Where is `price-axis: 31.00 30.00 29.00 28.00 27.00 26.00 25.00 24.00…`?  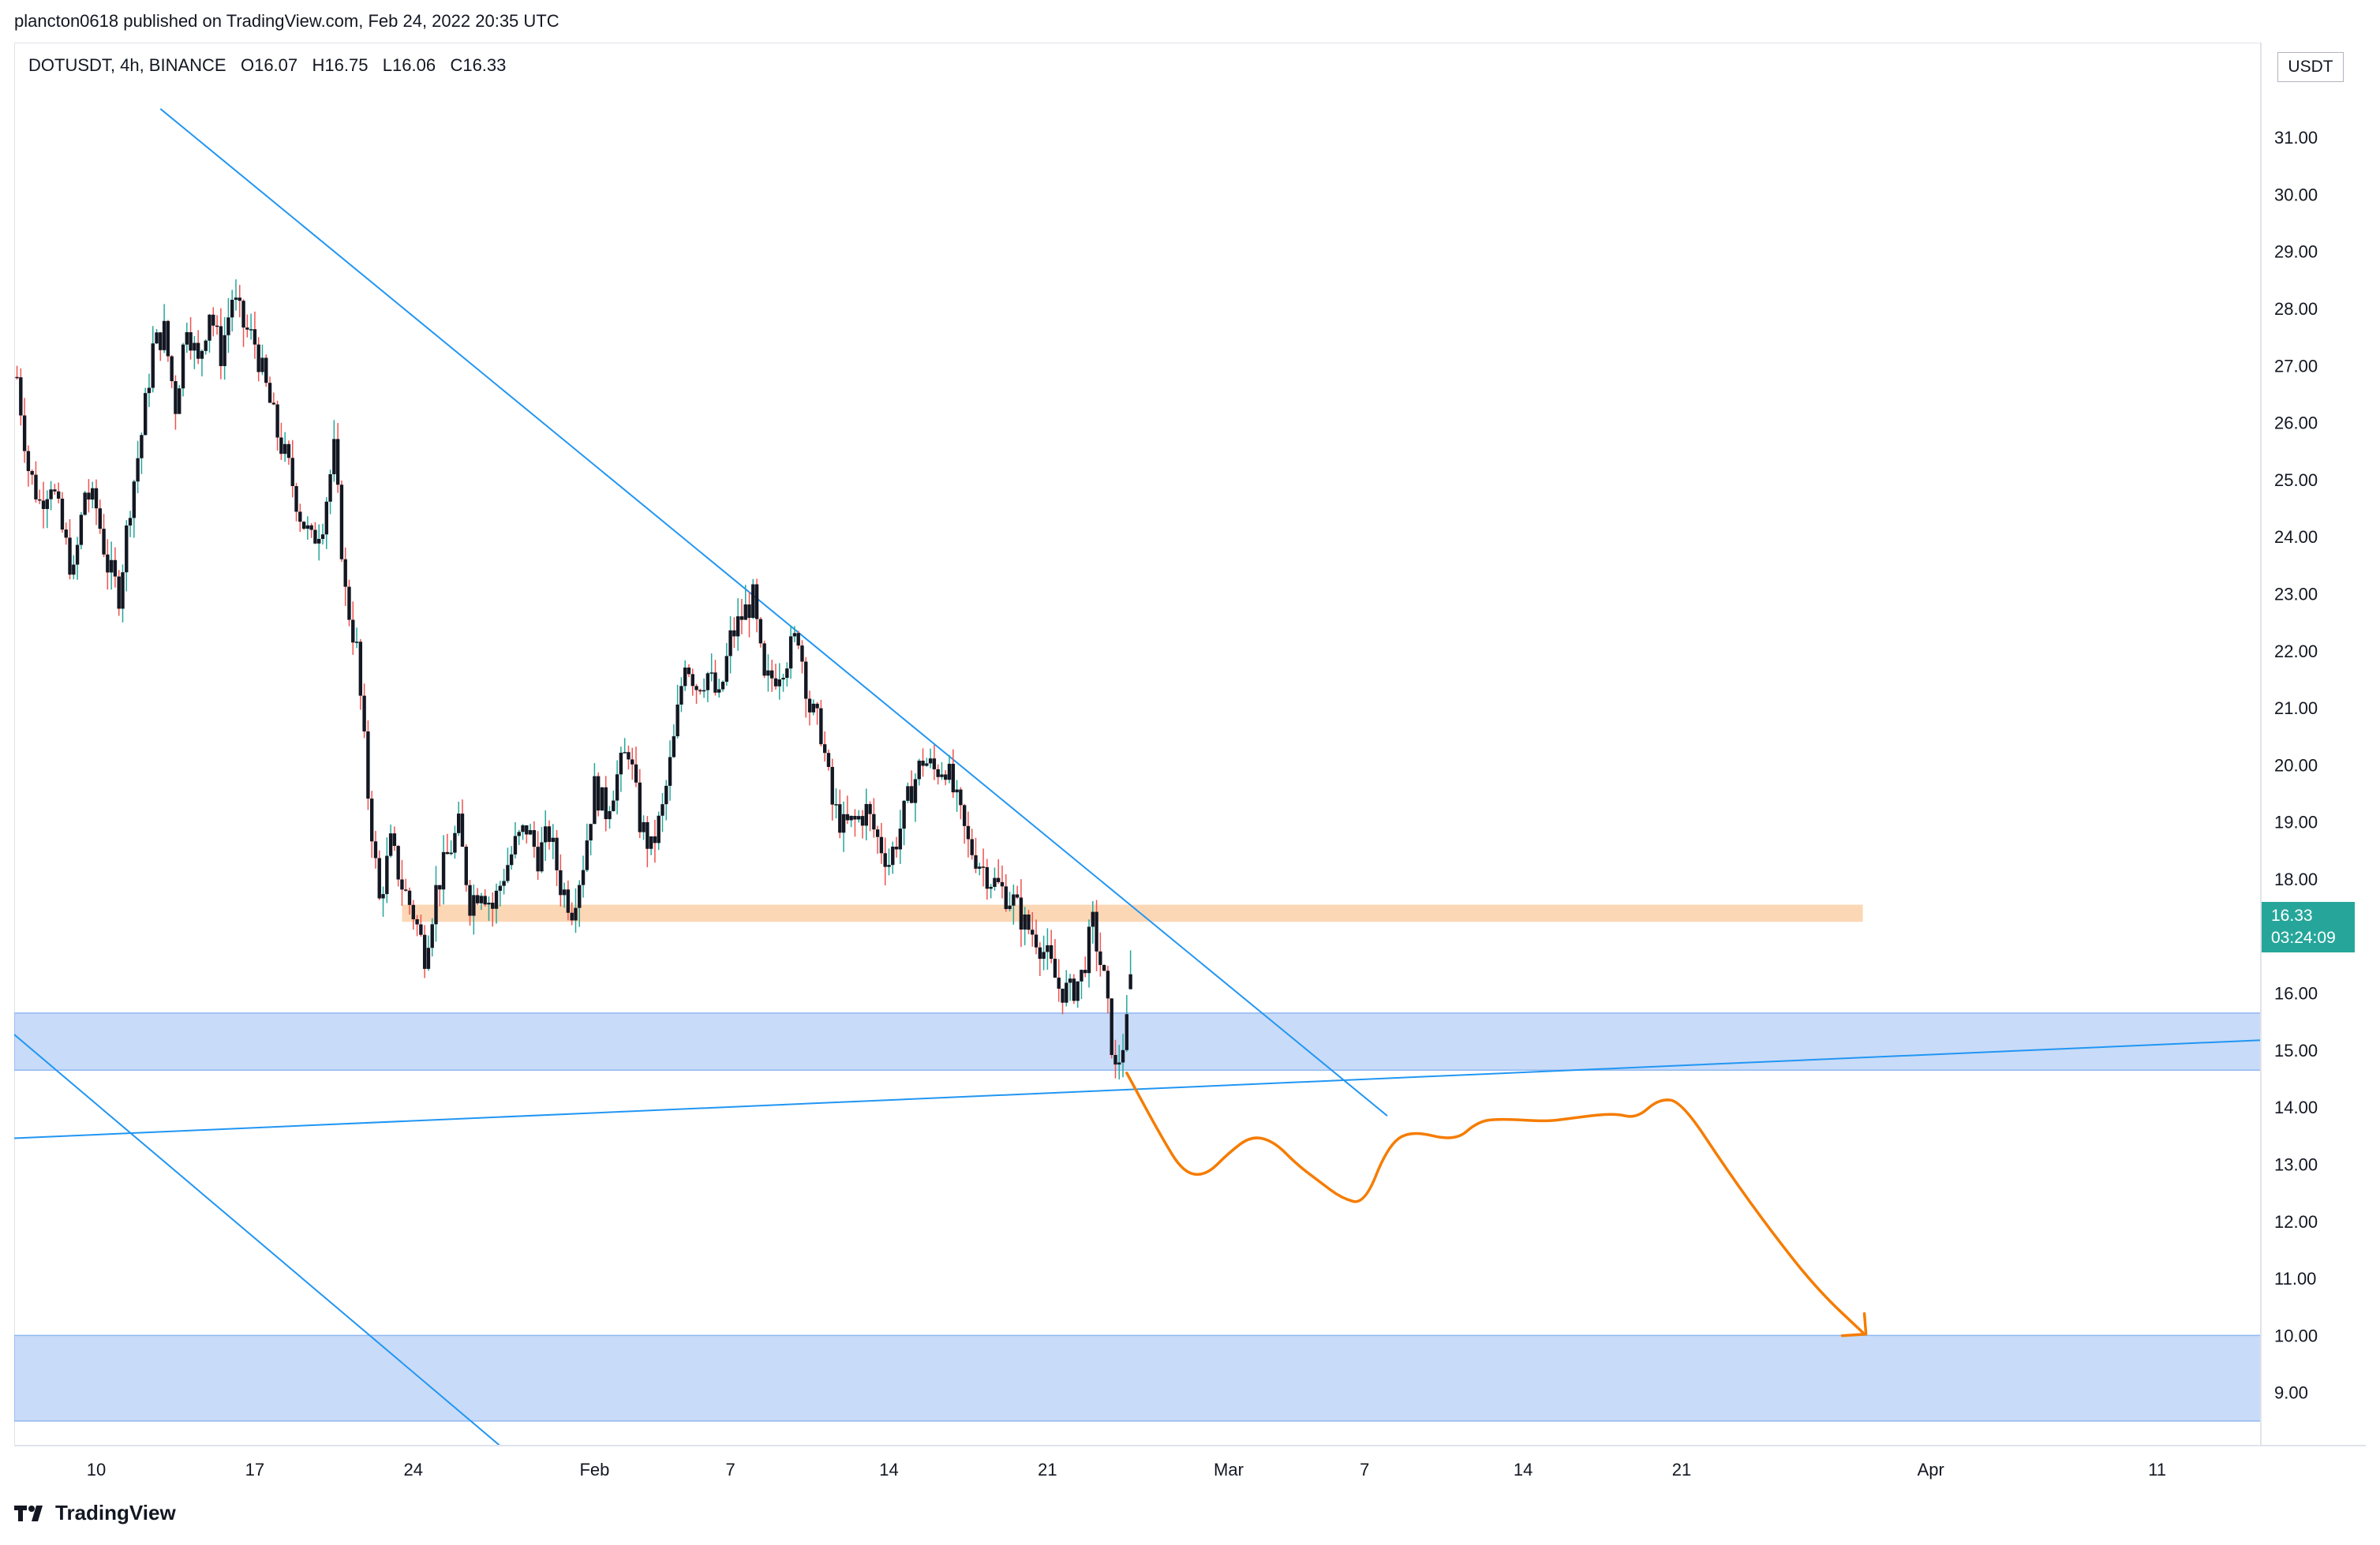 price-axis: 31.00 30.00 29.00 28.00 27.00 26.00 25.00 24.00… is located at coordinates (2296, 765).